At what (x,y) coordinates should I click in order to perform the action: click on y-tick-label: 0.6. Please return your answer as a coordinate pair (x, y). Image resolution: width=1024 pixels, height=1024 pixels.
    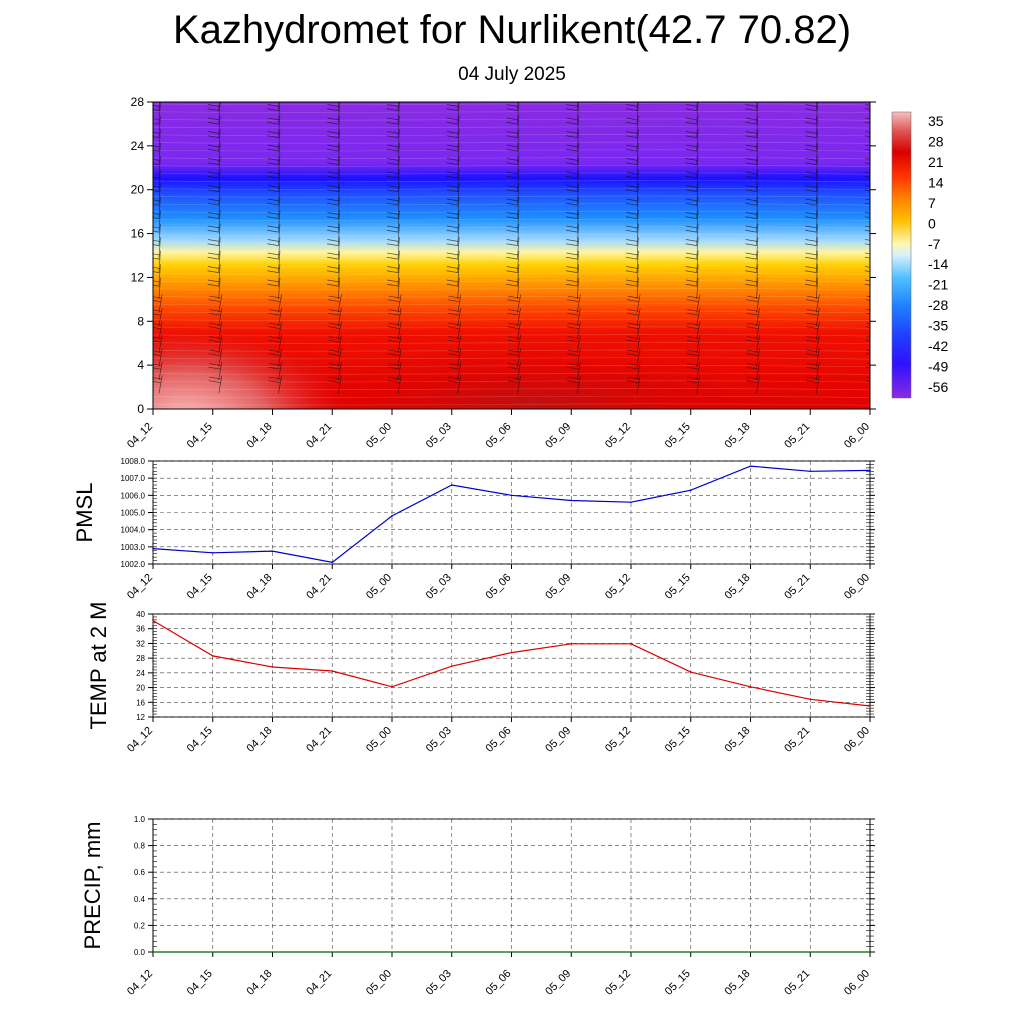
    Looking at the image, I should click on (140, 872).